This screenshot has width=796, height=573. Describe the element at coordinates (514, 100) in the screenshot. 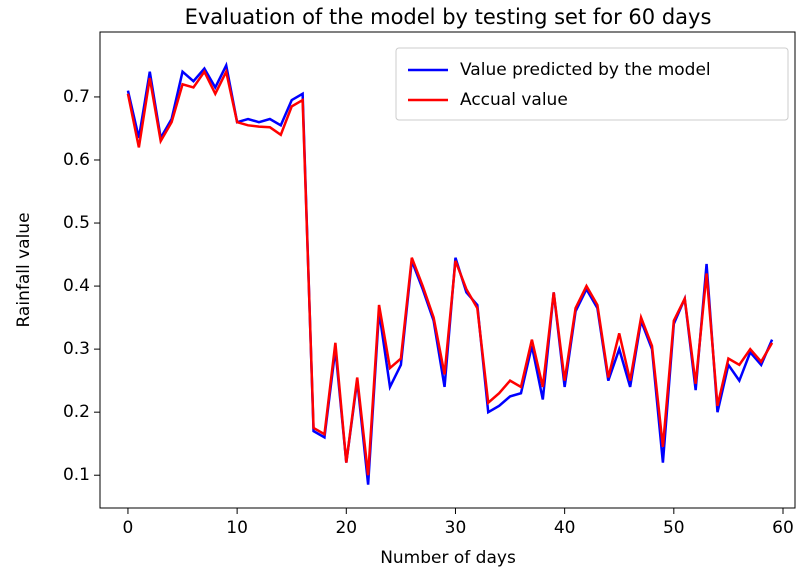

I see `legend-label: Accual value` at that location.